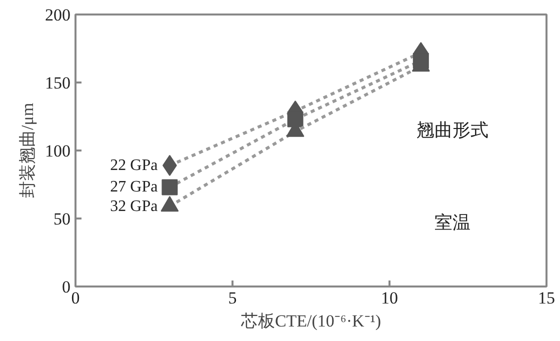 This screenshot has height=341, width=560. Describe the element at coordinates (134, 165) in the screenshot. I see `series-label: 22 GPa` at that location.